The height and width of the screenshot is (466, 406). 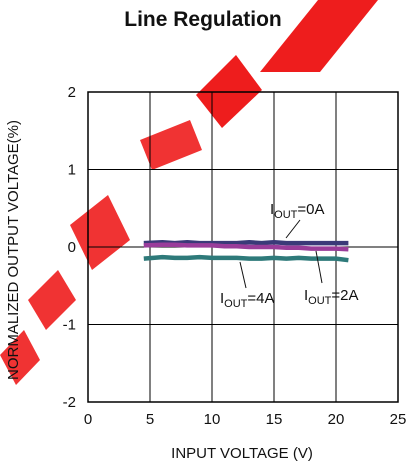 I want to click on y-tick-label: 1, so click(x=72, y=170).